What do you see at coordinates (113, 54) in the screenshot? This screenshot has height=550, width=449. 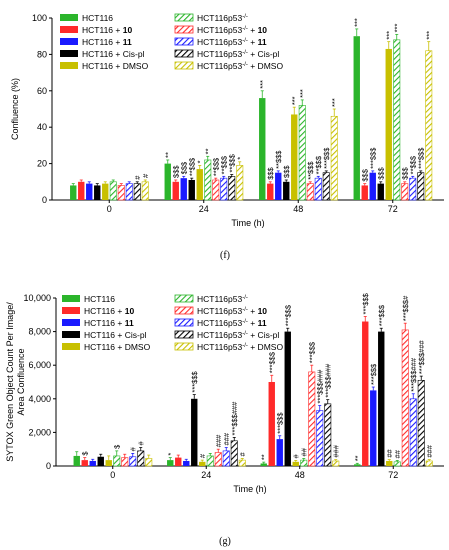 I see `legend-label-4: HCT116 + Cis-pl` at bounding box center [113, 54].